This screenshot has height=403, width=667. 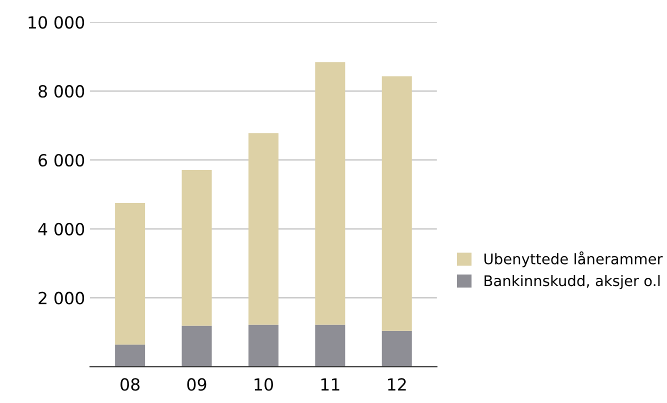 What do you see at coordinates (572, 282) in the screenshot?
I see `legend-label: Bankinnskudd, aksjer o.l` at bounding box center [572, 282].